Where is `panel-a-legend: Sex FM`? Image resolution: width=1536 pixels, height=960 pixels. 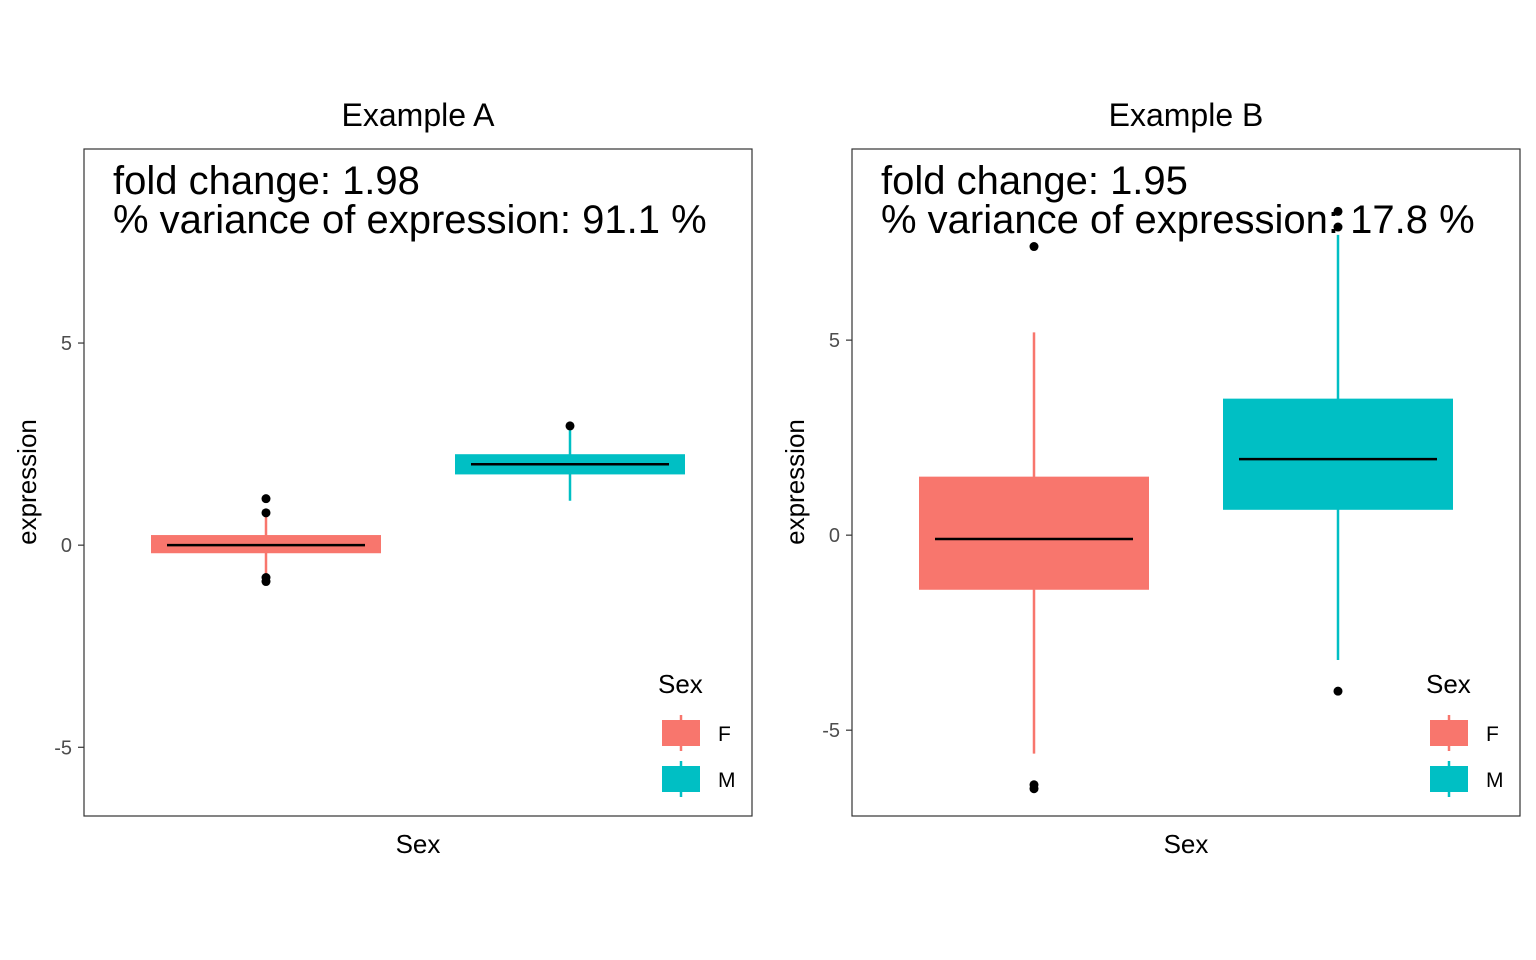 panel-a-legend: Sex FM is located at coordinates (697, 733).